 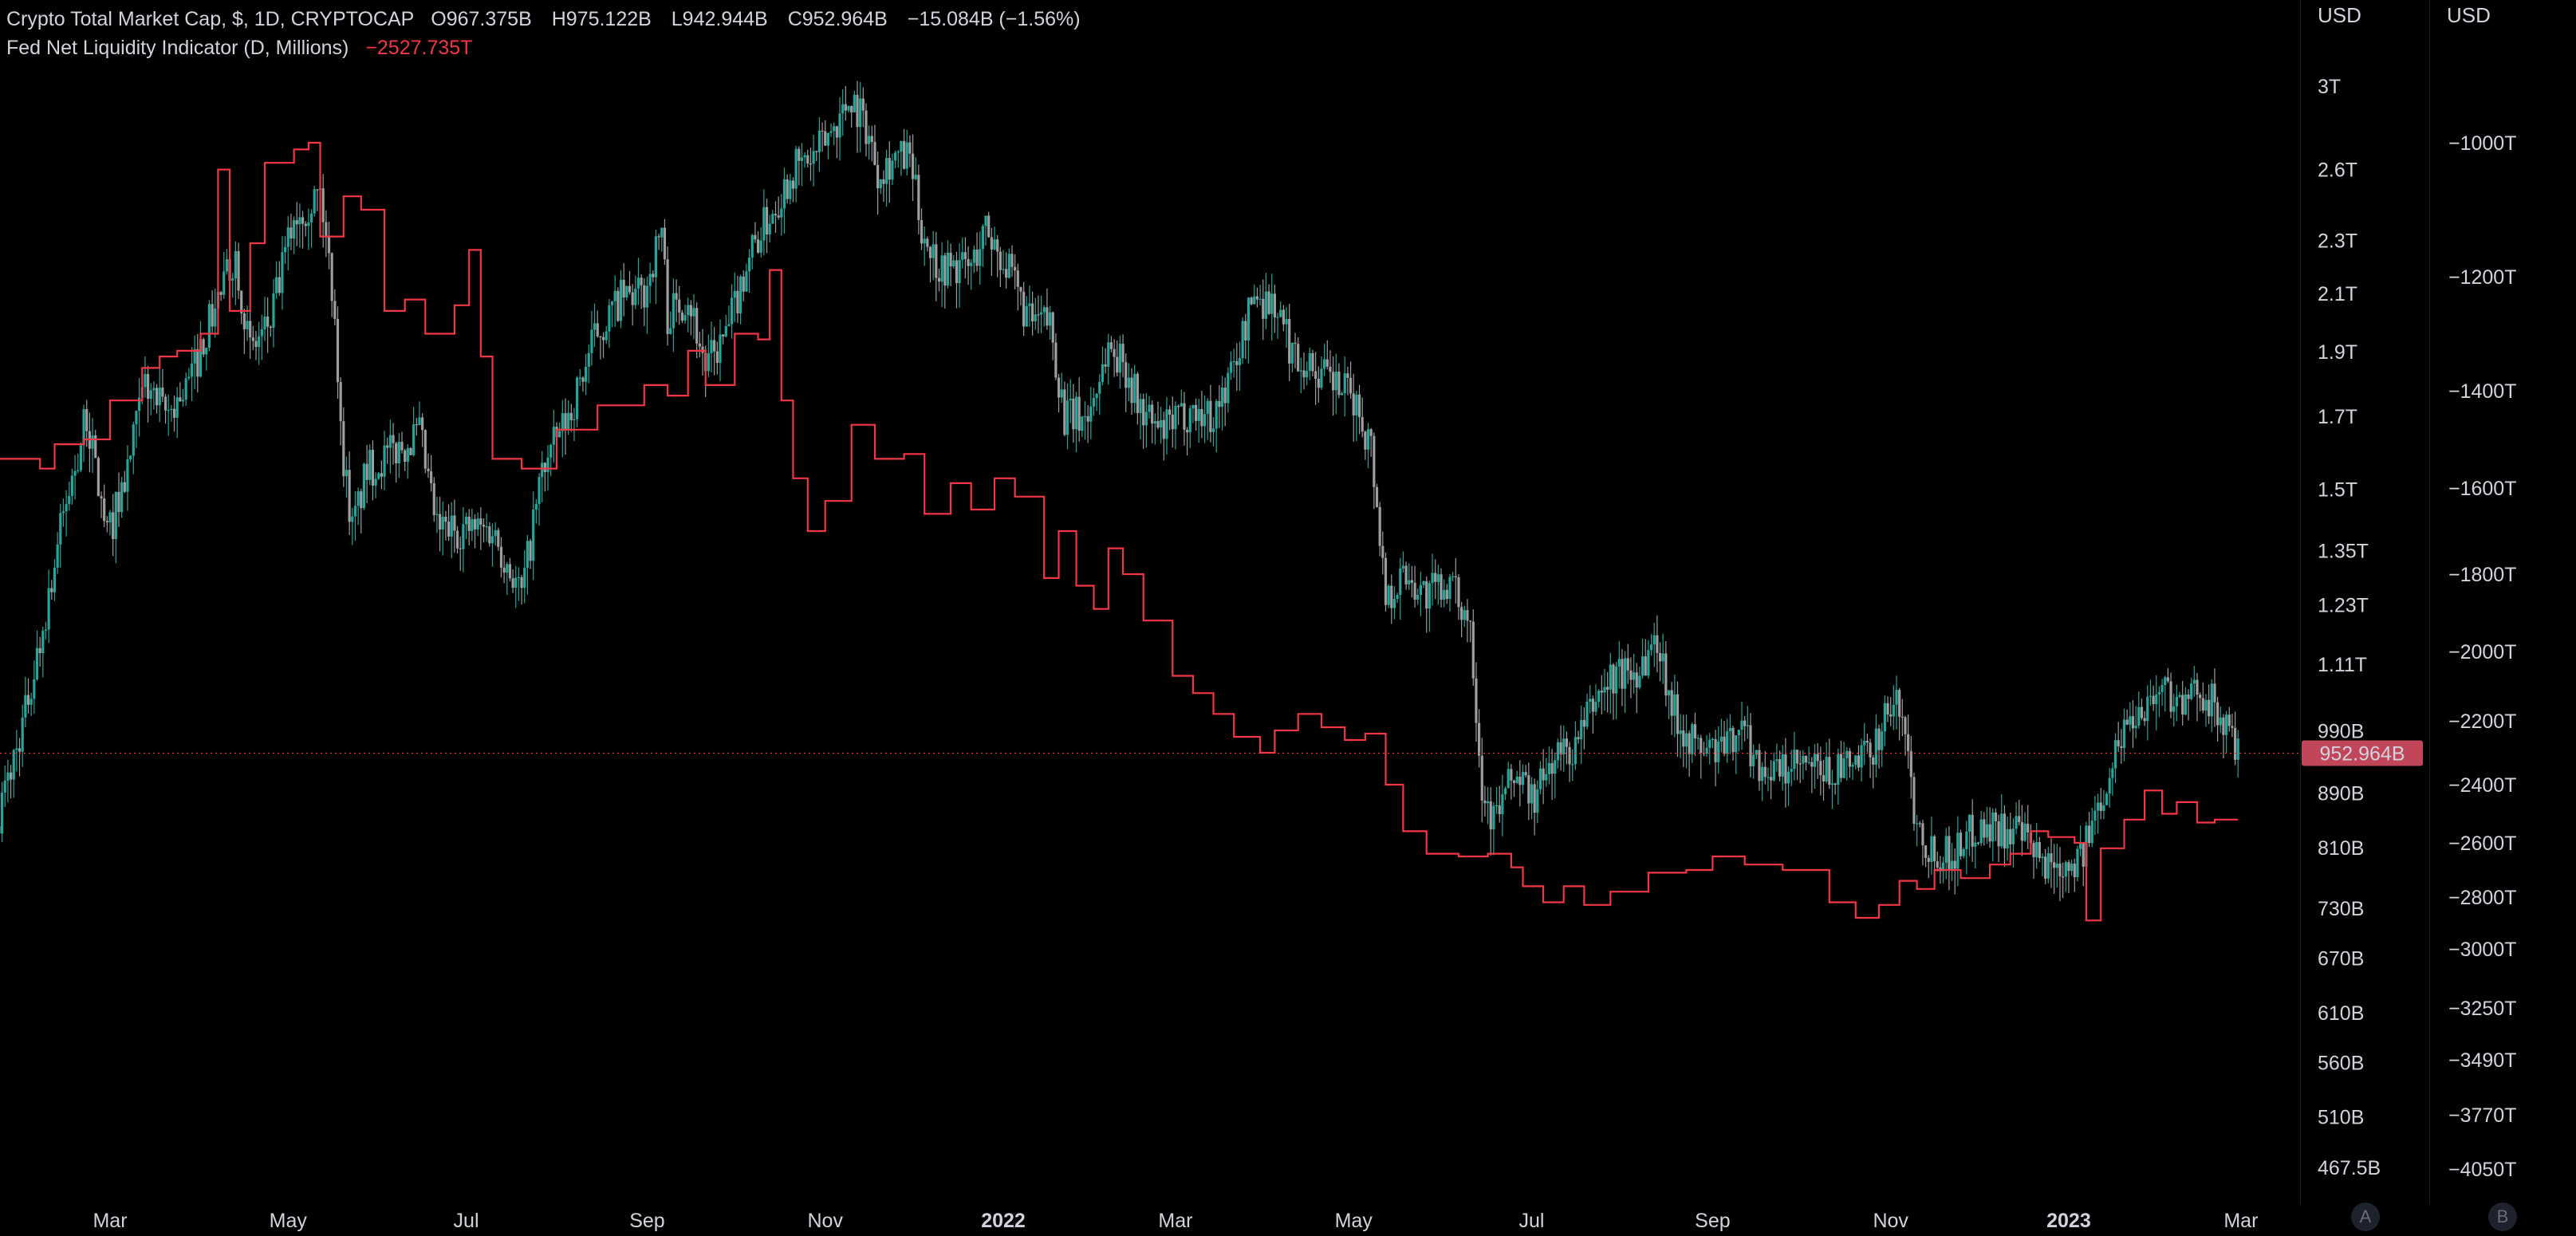 What do you see at coordinates (110, 1221) in the screenshot?
I see `time-axis-tick: Mar` at bounding box center [110, 1221].